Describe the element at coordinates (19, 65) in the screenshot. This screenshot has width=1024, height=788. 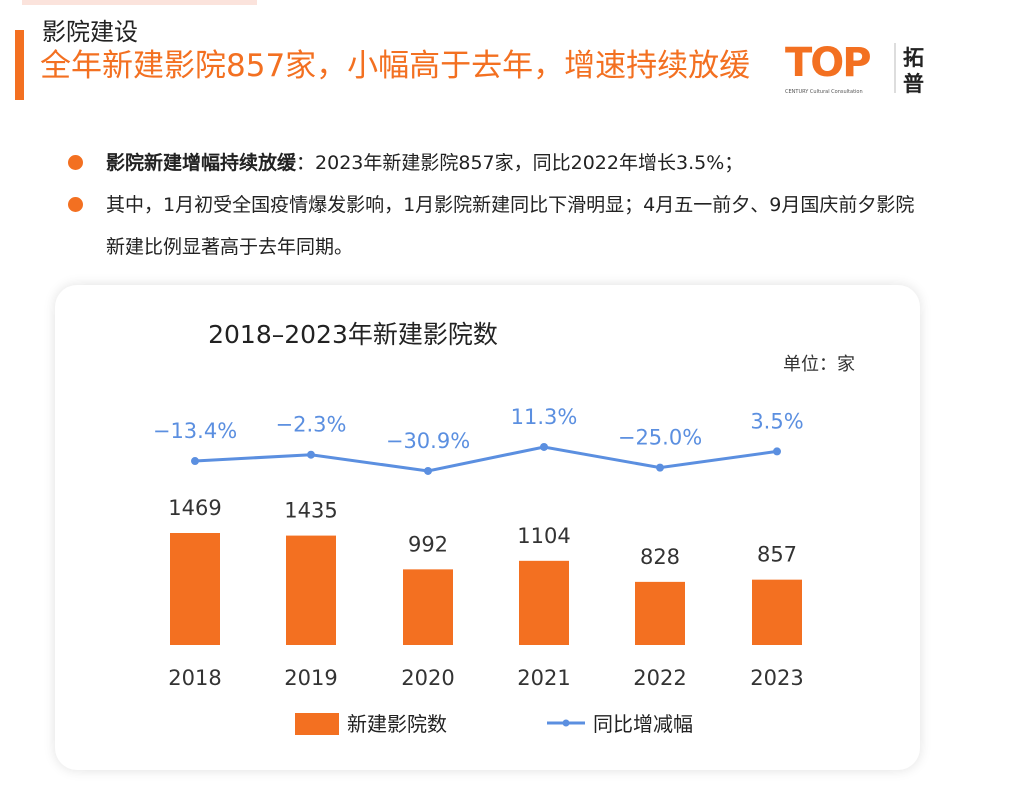
I see `accent-bar` at that location.